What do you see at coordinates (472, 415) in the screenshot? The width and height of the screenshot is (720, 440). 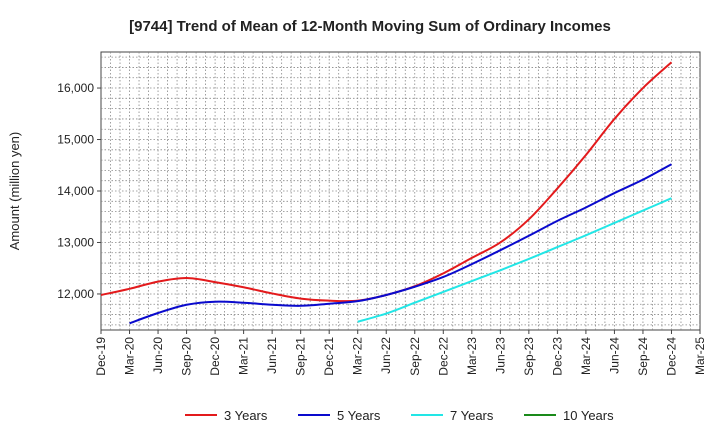 I see `legend-label-7-years: 7 Years` at bounding box center [472, 415].